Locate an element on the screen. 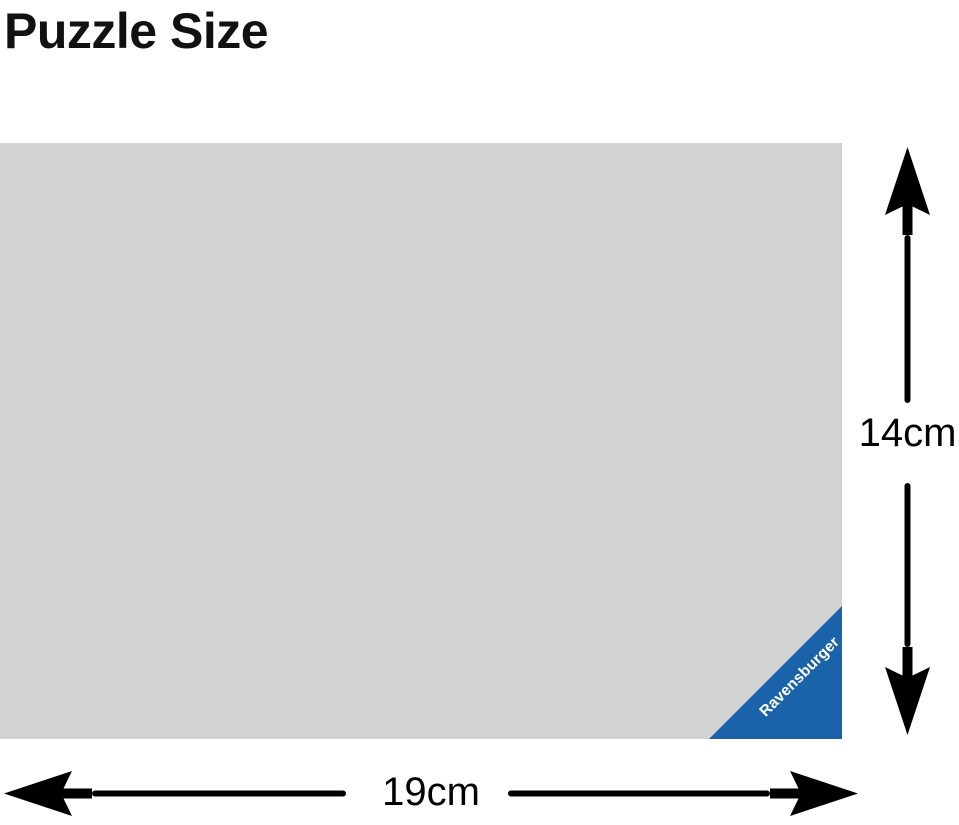  arrow-up-icon is located at coordinates (907, 191).